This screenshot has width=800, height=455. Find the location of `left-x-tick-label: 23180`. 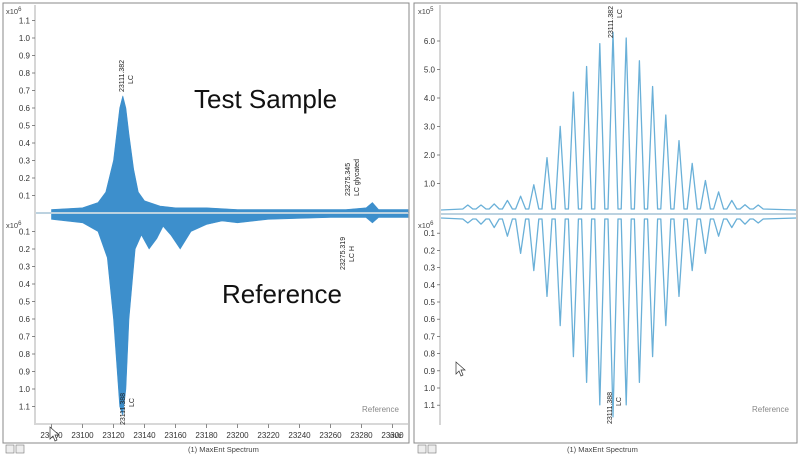

left-x-tick-label: 23180 is located at coordinates (206, 435).